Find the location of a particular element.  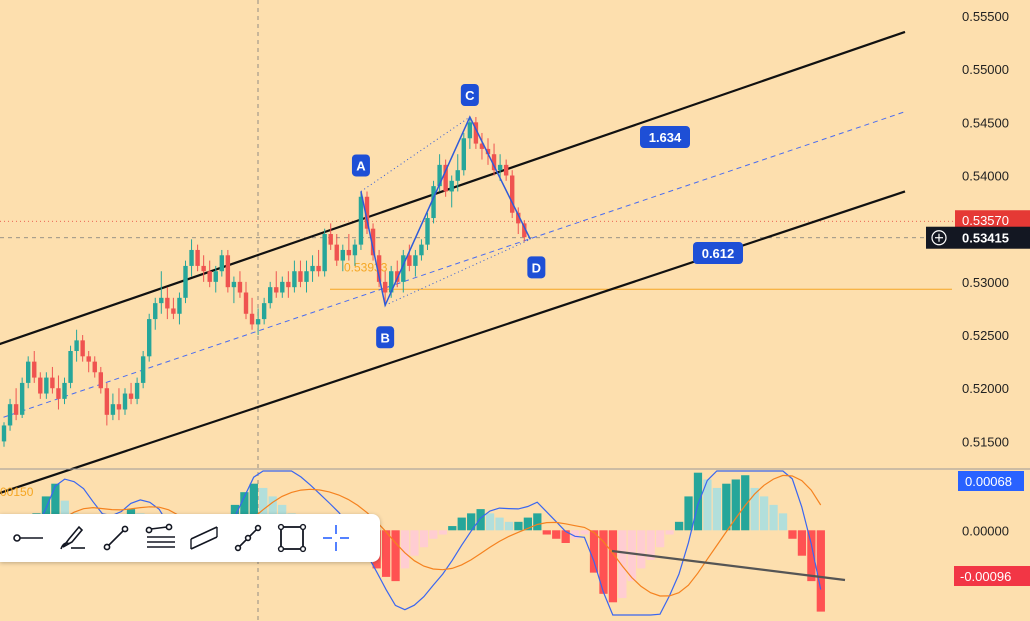

price-axis-tick: 0.52000 is located at coordinates (985, 388).